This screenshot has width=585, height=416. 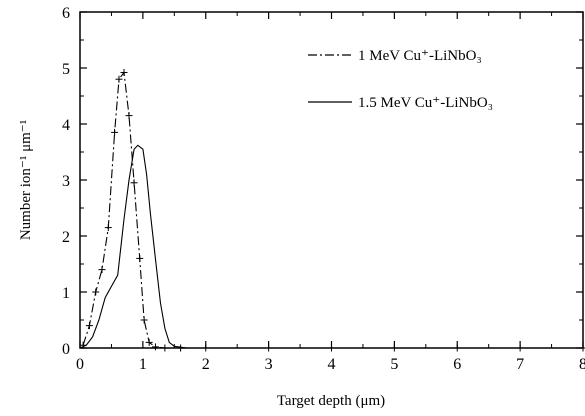 What do you see at coordinates (66, 349) in the screenshot?
I see `y-tick-label: 0` at bounding box center [66, 349].